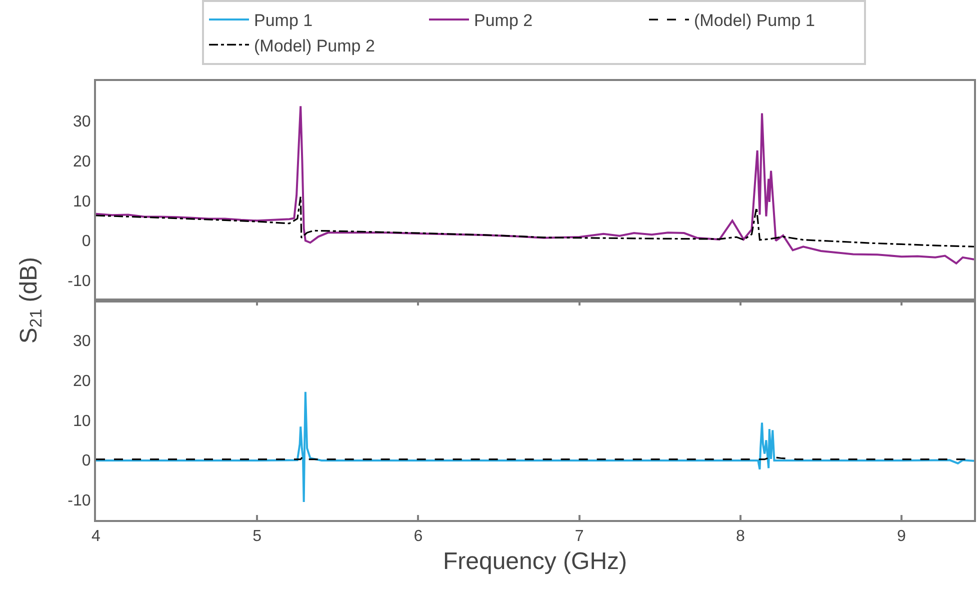  What do you see at coordinates (418, 537) in the screenshot?
I see `x-tick-label: 6` at bounding box center [418, 537].